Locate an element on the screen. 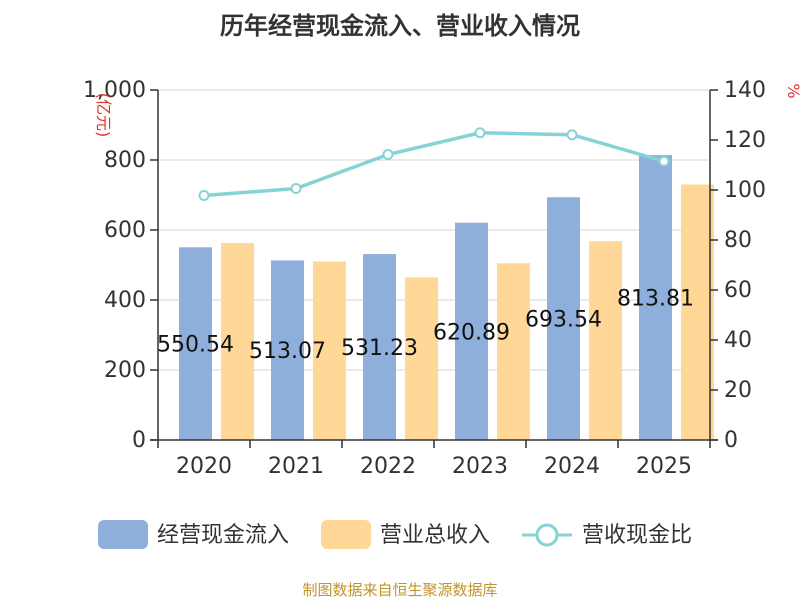  y-right-tick-label: 40 is located at coordinates (738, 340).